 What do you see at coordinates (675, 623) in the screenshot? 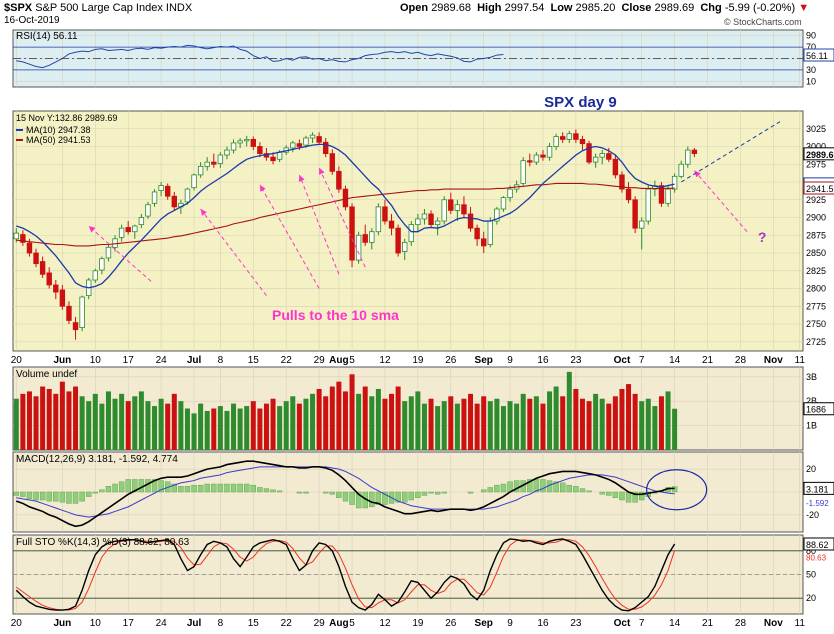
I see `bottom-x-tick-label: 14` at bounding box center [675, 623].